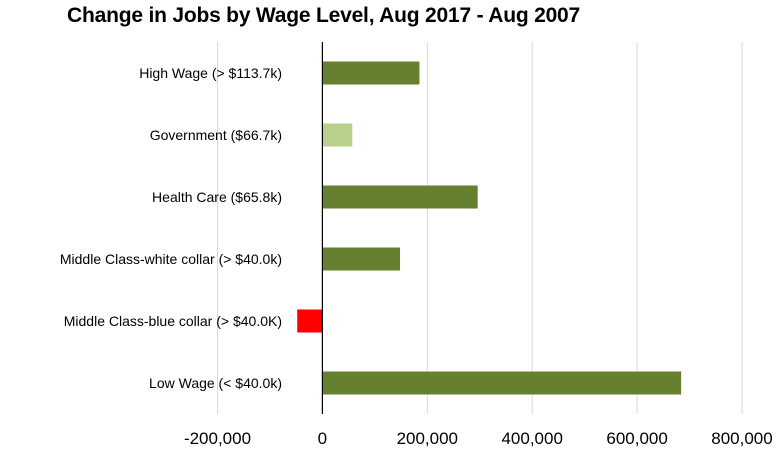  Describe the element at coordinates (215, 383) in the screenshot. I see `category-label: Low Wage (< $40.0k)` at that location.